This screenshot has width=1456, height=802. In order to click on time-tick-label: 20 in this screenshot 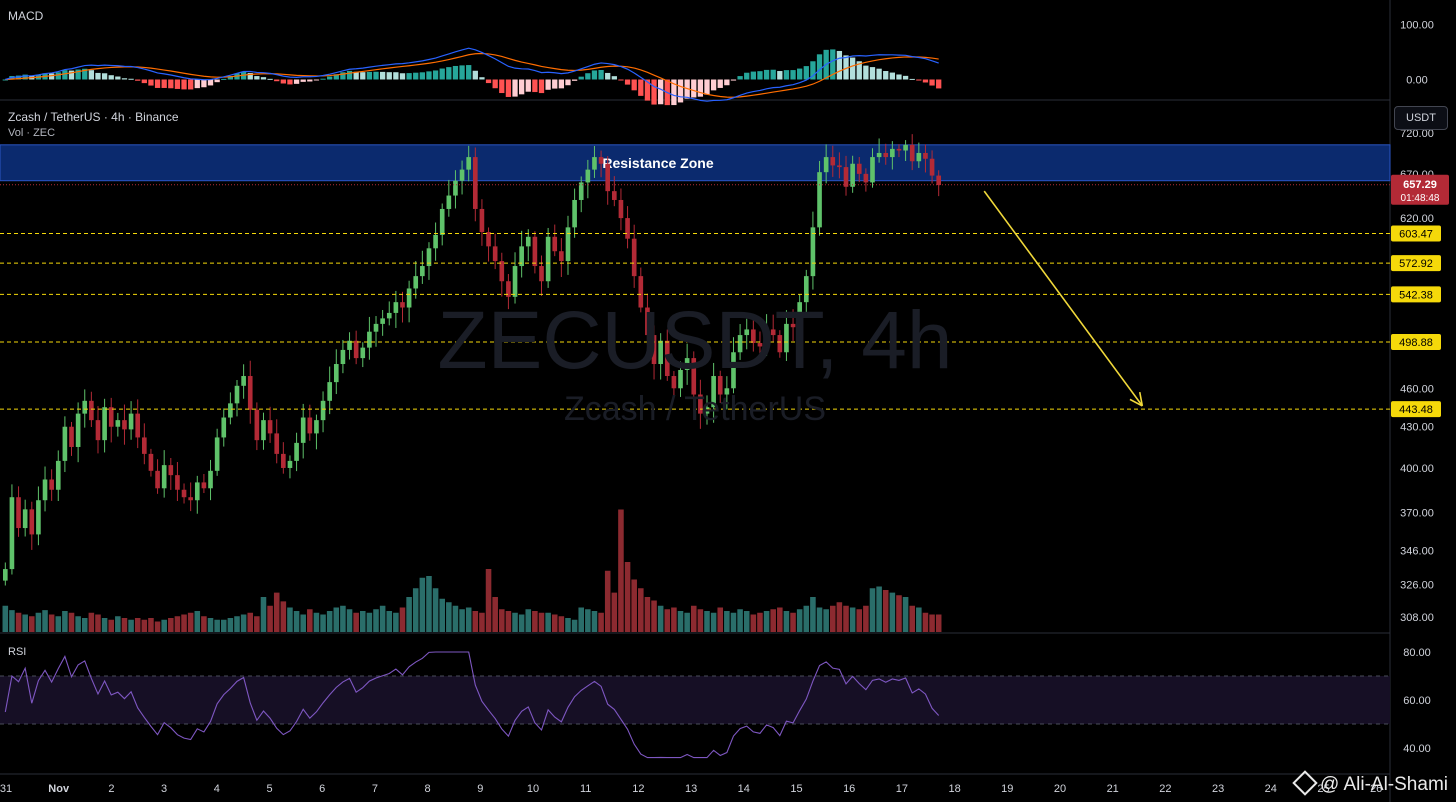, I will do `click(1060, 789)`.